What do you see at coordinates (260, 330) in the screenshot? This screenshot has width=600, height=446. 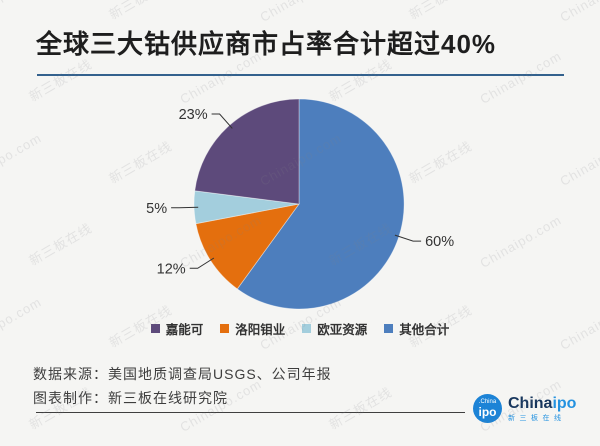 I see `legend-label: 洛阳钼业` at bounding box center [260, 330].